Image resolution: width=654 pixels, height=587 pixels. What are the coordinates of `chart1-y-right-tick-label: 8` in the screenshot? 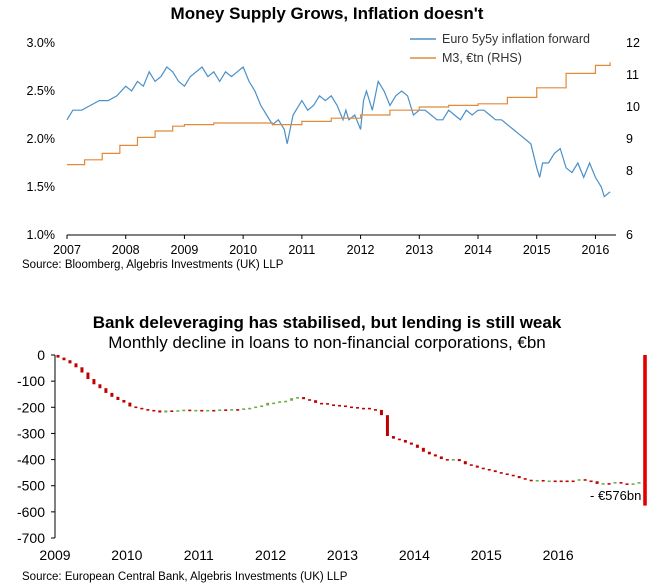 It's located at (629, 171).